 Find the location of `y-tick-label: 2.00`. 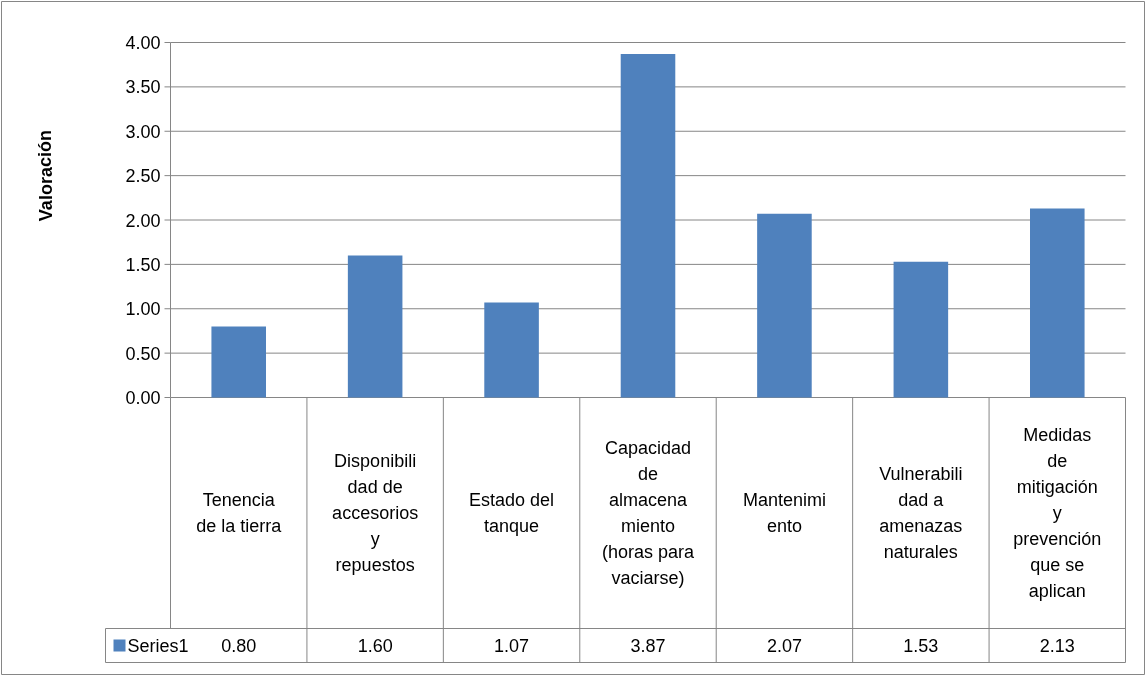

y-tick-label: 2.00 is located at coordinates (143, 220).